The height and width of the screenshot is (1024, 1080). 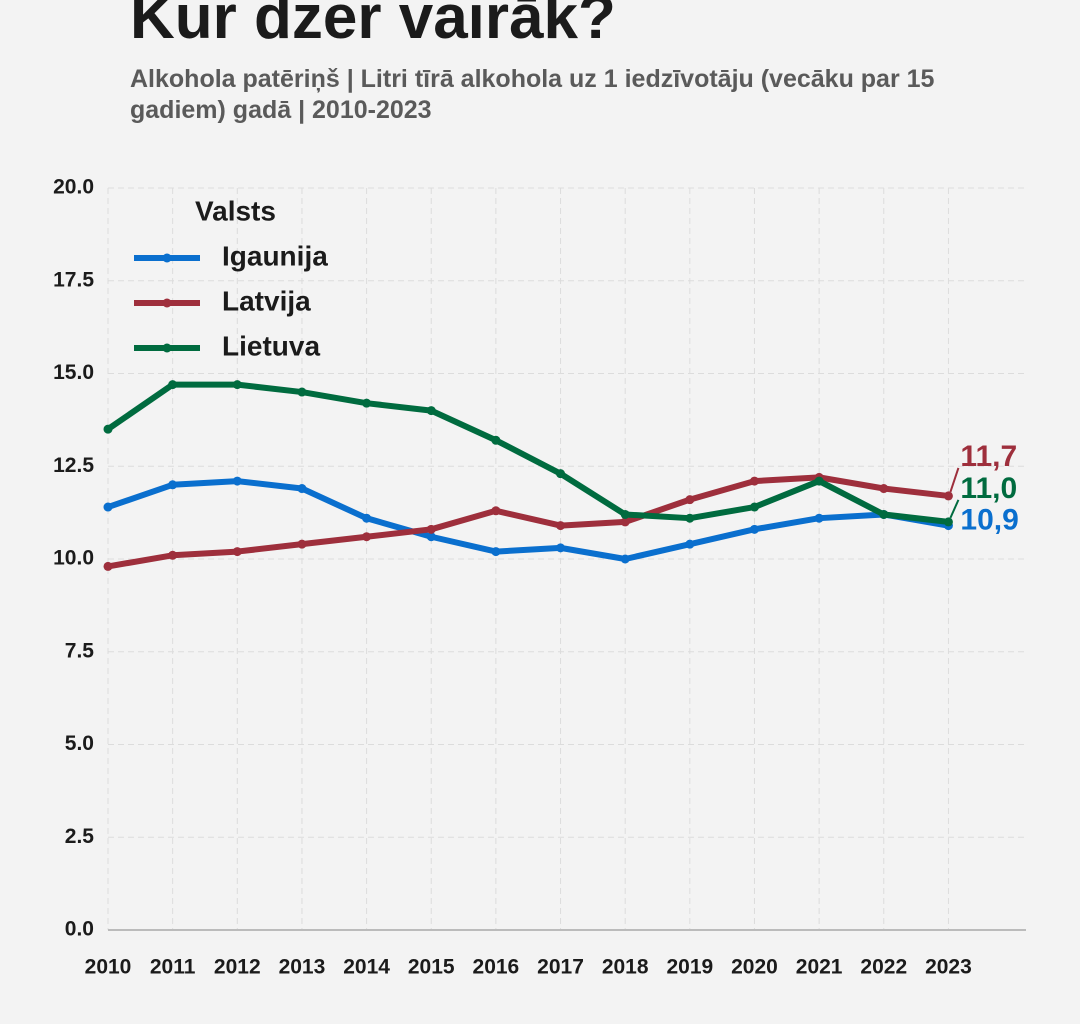 I want to click on y-tick-label: 10.0, so click(x=73, y=558).